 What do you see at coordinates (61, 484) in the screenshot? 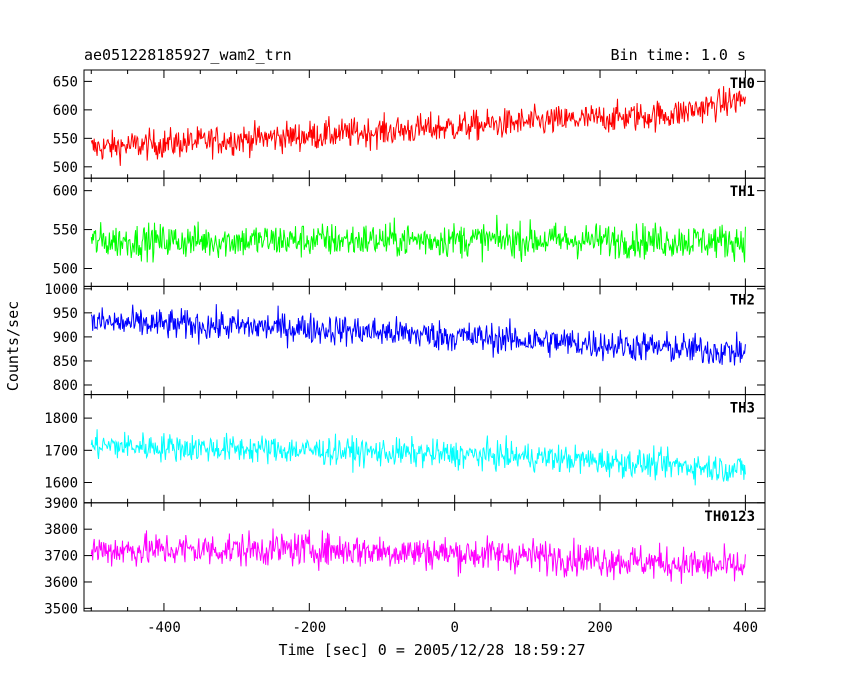
I see `y-tick-label-th3: 1600` at bounding box center [61, 484].